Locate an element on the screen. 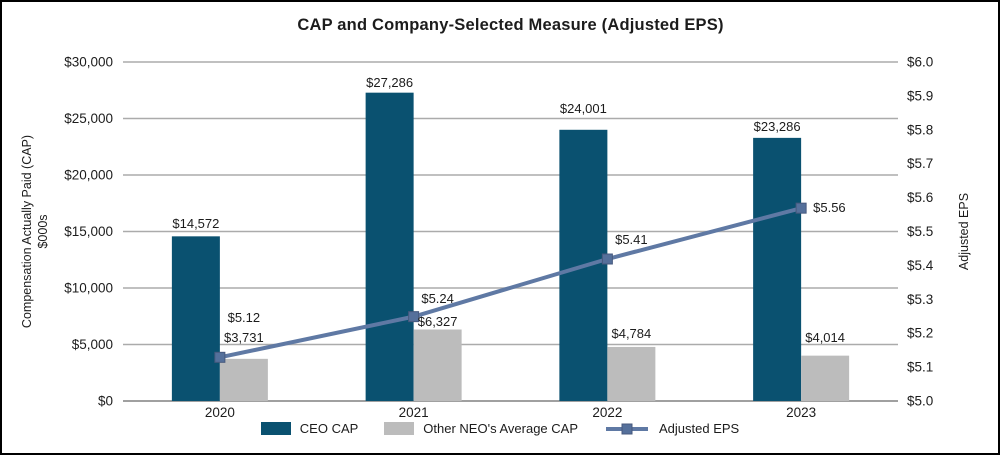 This screenshot has height=455, width=1000. label-adjusted-eps-2022: $5.41 is located at coordinates (631, 239).